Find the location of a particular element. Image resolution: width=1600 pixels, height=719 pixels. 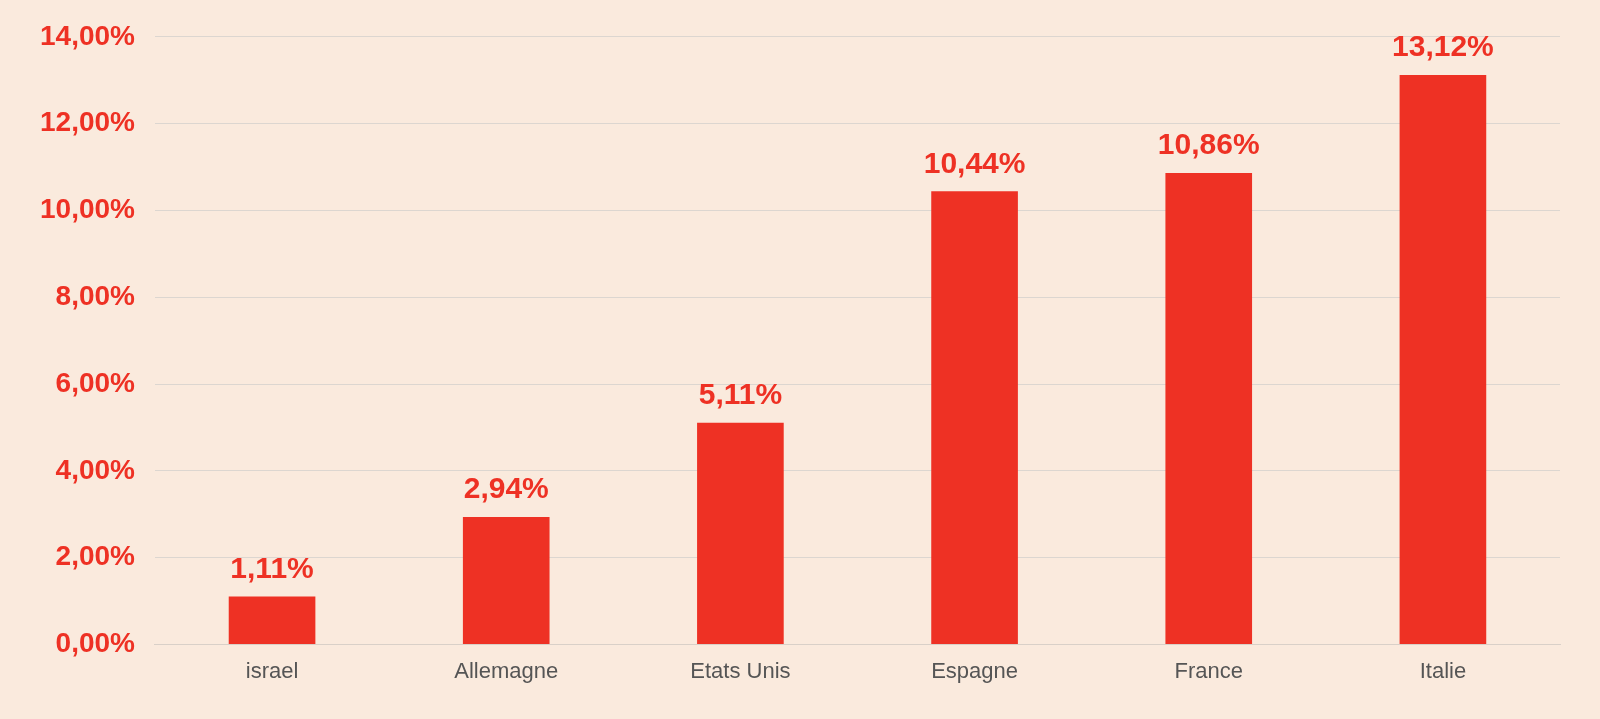

x-tick-label: Italie is located at coordinates (1443, 670).